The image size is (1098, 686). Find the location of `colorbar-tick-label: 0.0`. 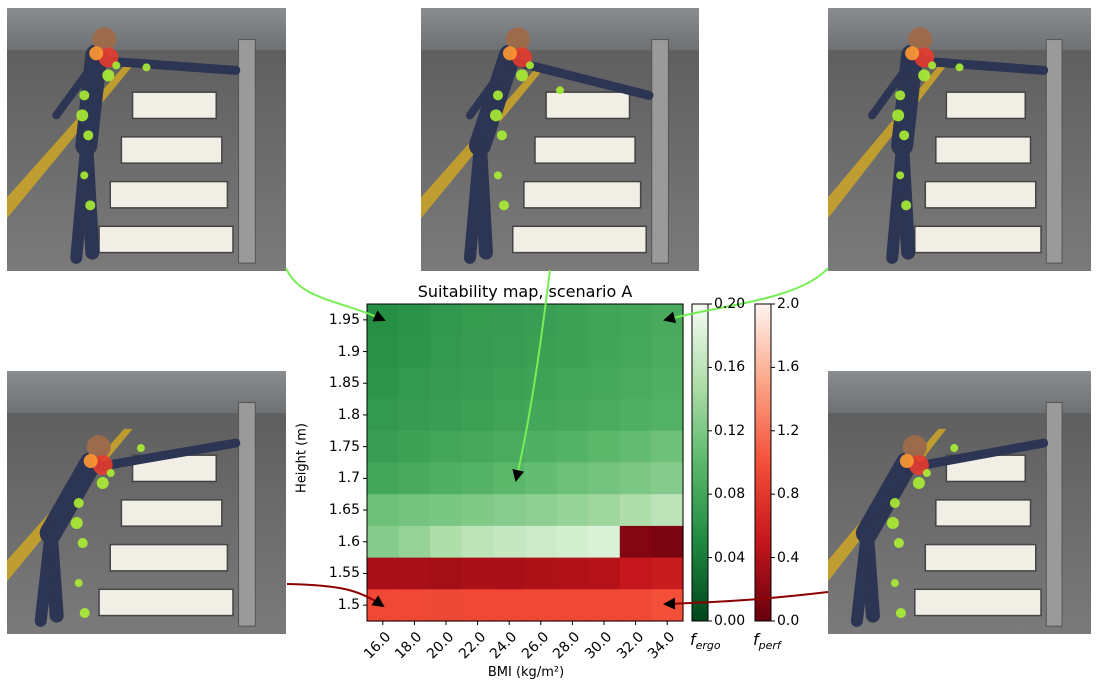

colorbar-tick-label: 0.0 is located at coordinates (788, 621).